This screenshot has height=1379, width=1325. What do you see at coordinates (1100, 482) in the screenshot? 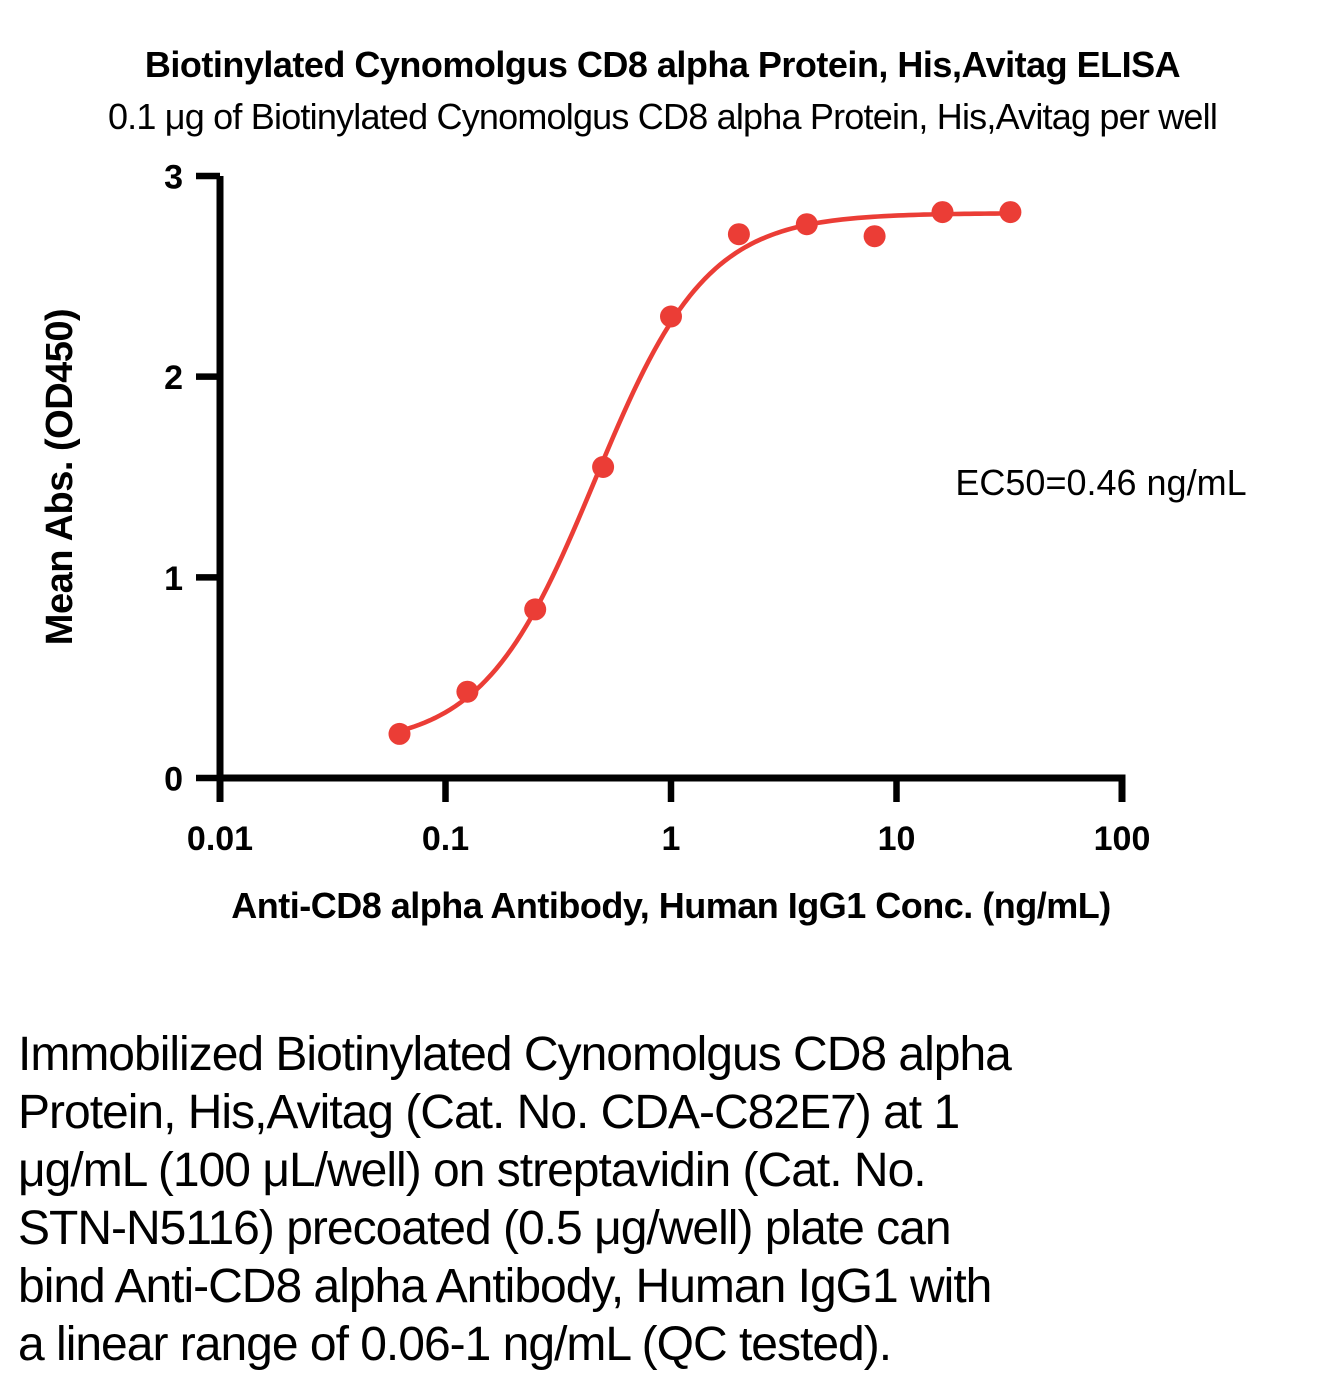
I see `ec50-annotation: EC50=0.46 ng/mL` at bounding box center [1100, 482].